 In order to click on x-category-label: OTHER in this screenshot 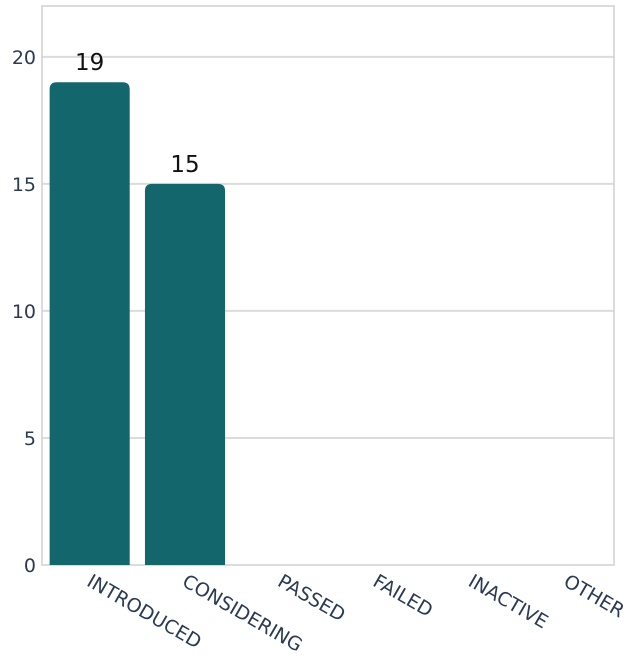, I will do `click(594, 596)`.